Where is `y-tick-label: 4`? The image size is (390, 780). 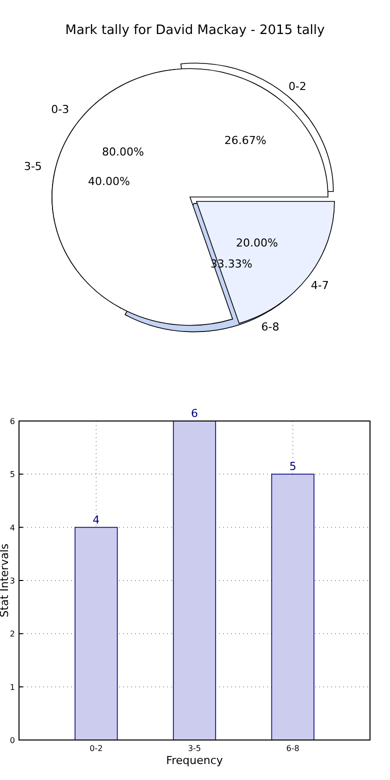
y-tick-label: 4 is located at coordinates (12, 527).